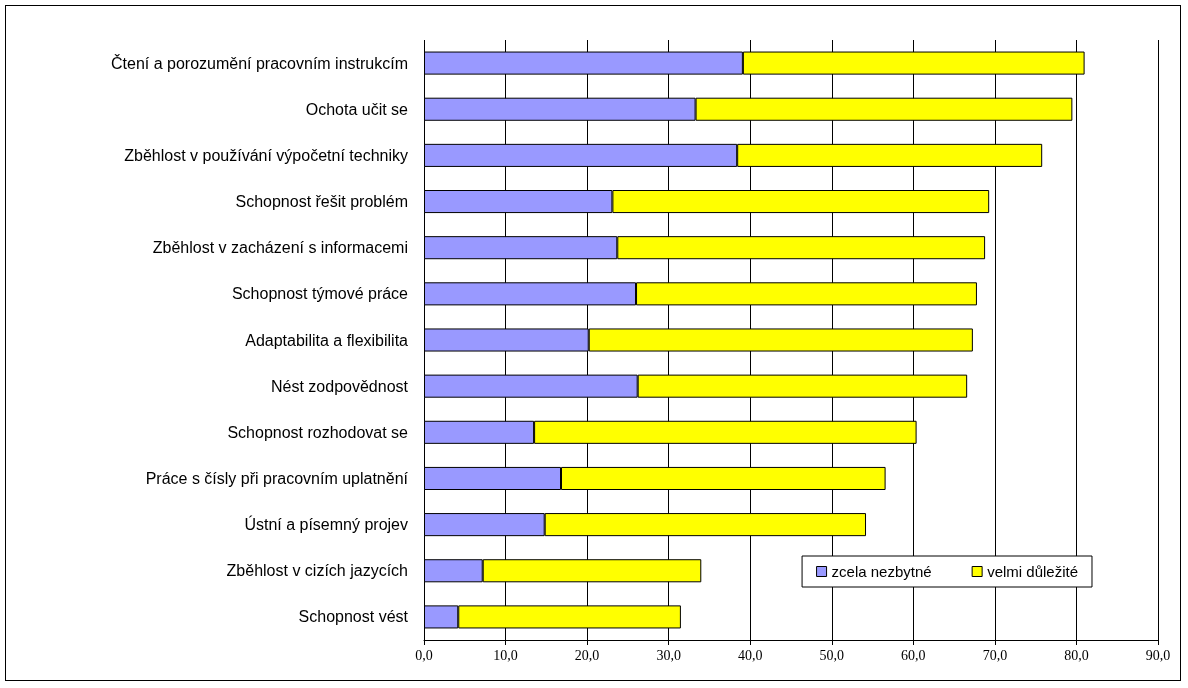 This screenshot has width=1188, height=688. What do you see at coordinates (259, 62) in the screenshot?
I see `y-tick-label: Čtení a porozumění pracovním instrukcím` at bounding box center [259, 62].